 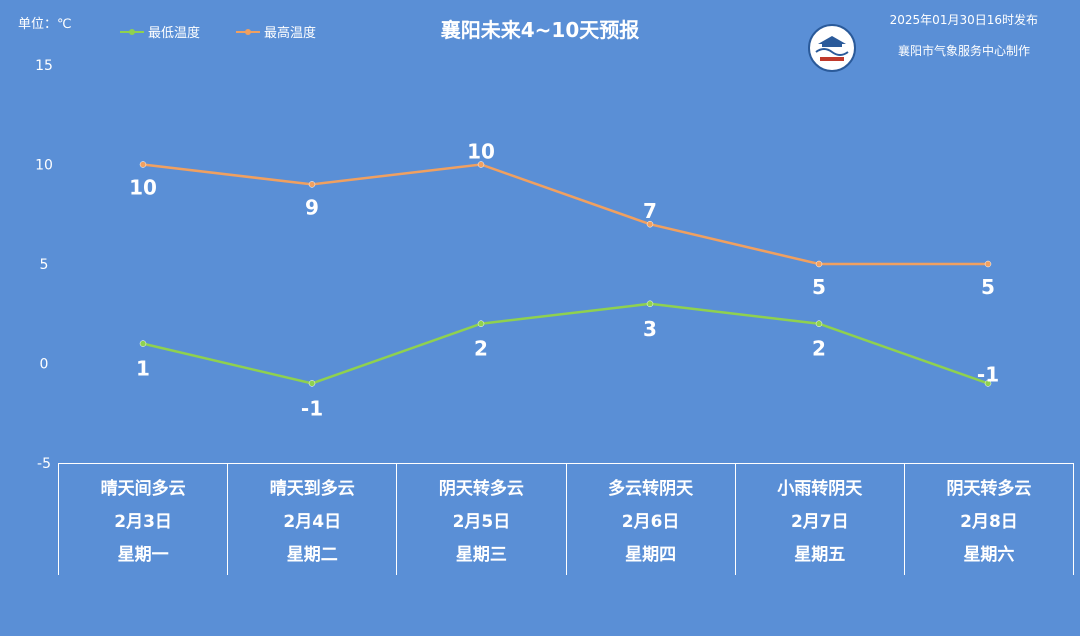 What do you see at coordinates (132, 31) in the screenshot?
I see `legend-low-swatch-icon` at bounding box center [132, 31].